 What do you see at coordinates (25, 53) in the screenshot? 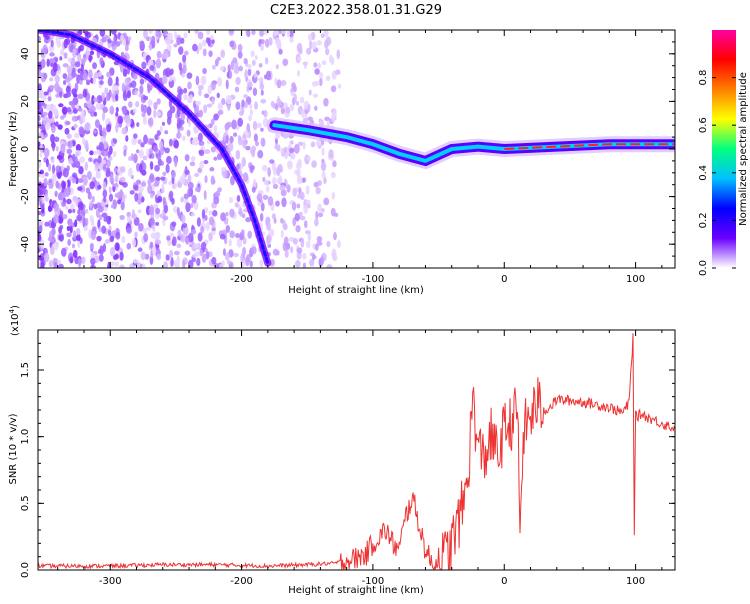
I see `heatmap-y-tick-label: 40` at bounding box center [25, 53].